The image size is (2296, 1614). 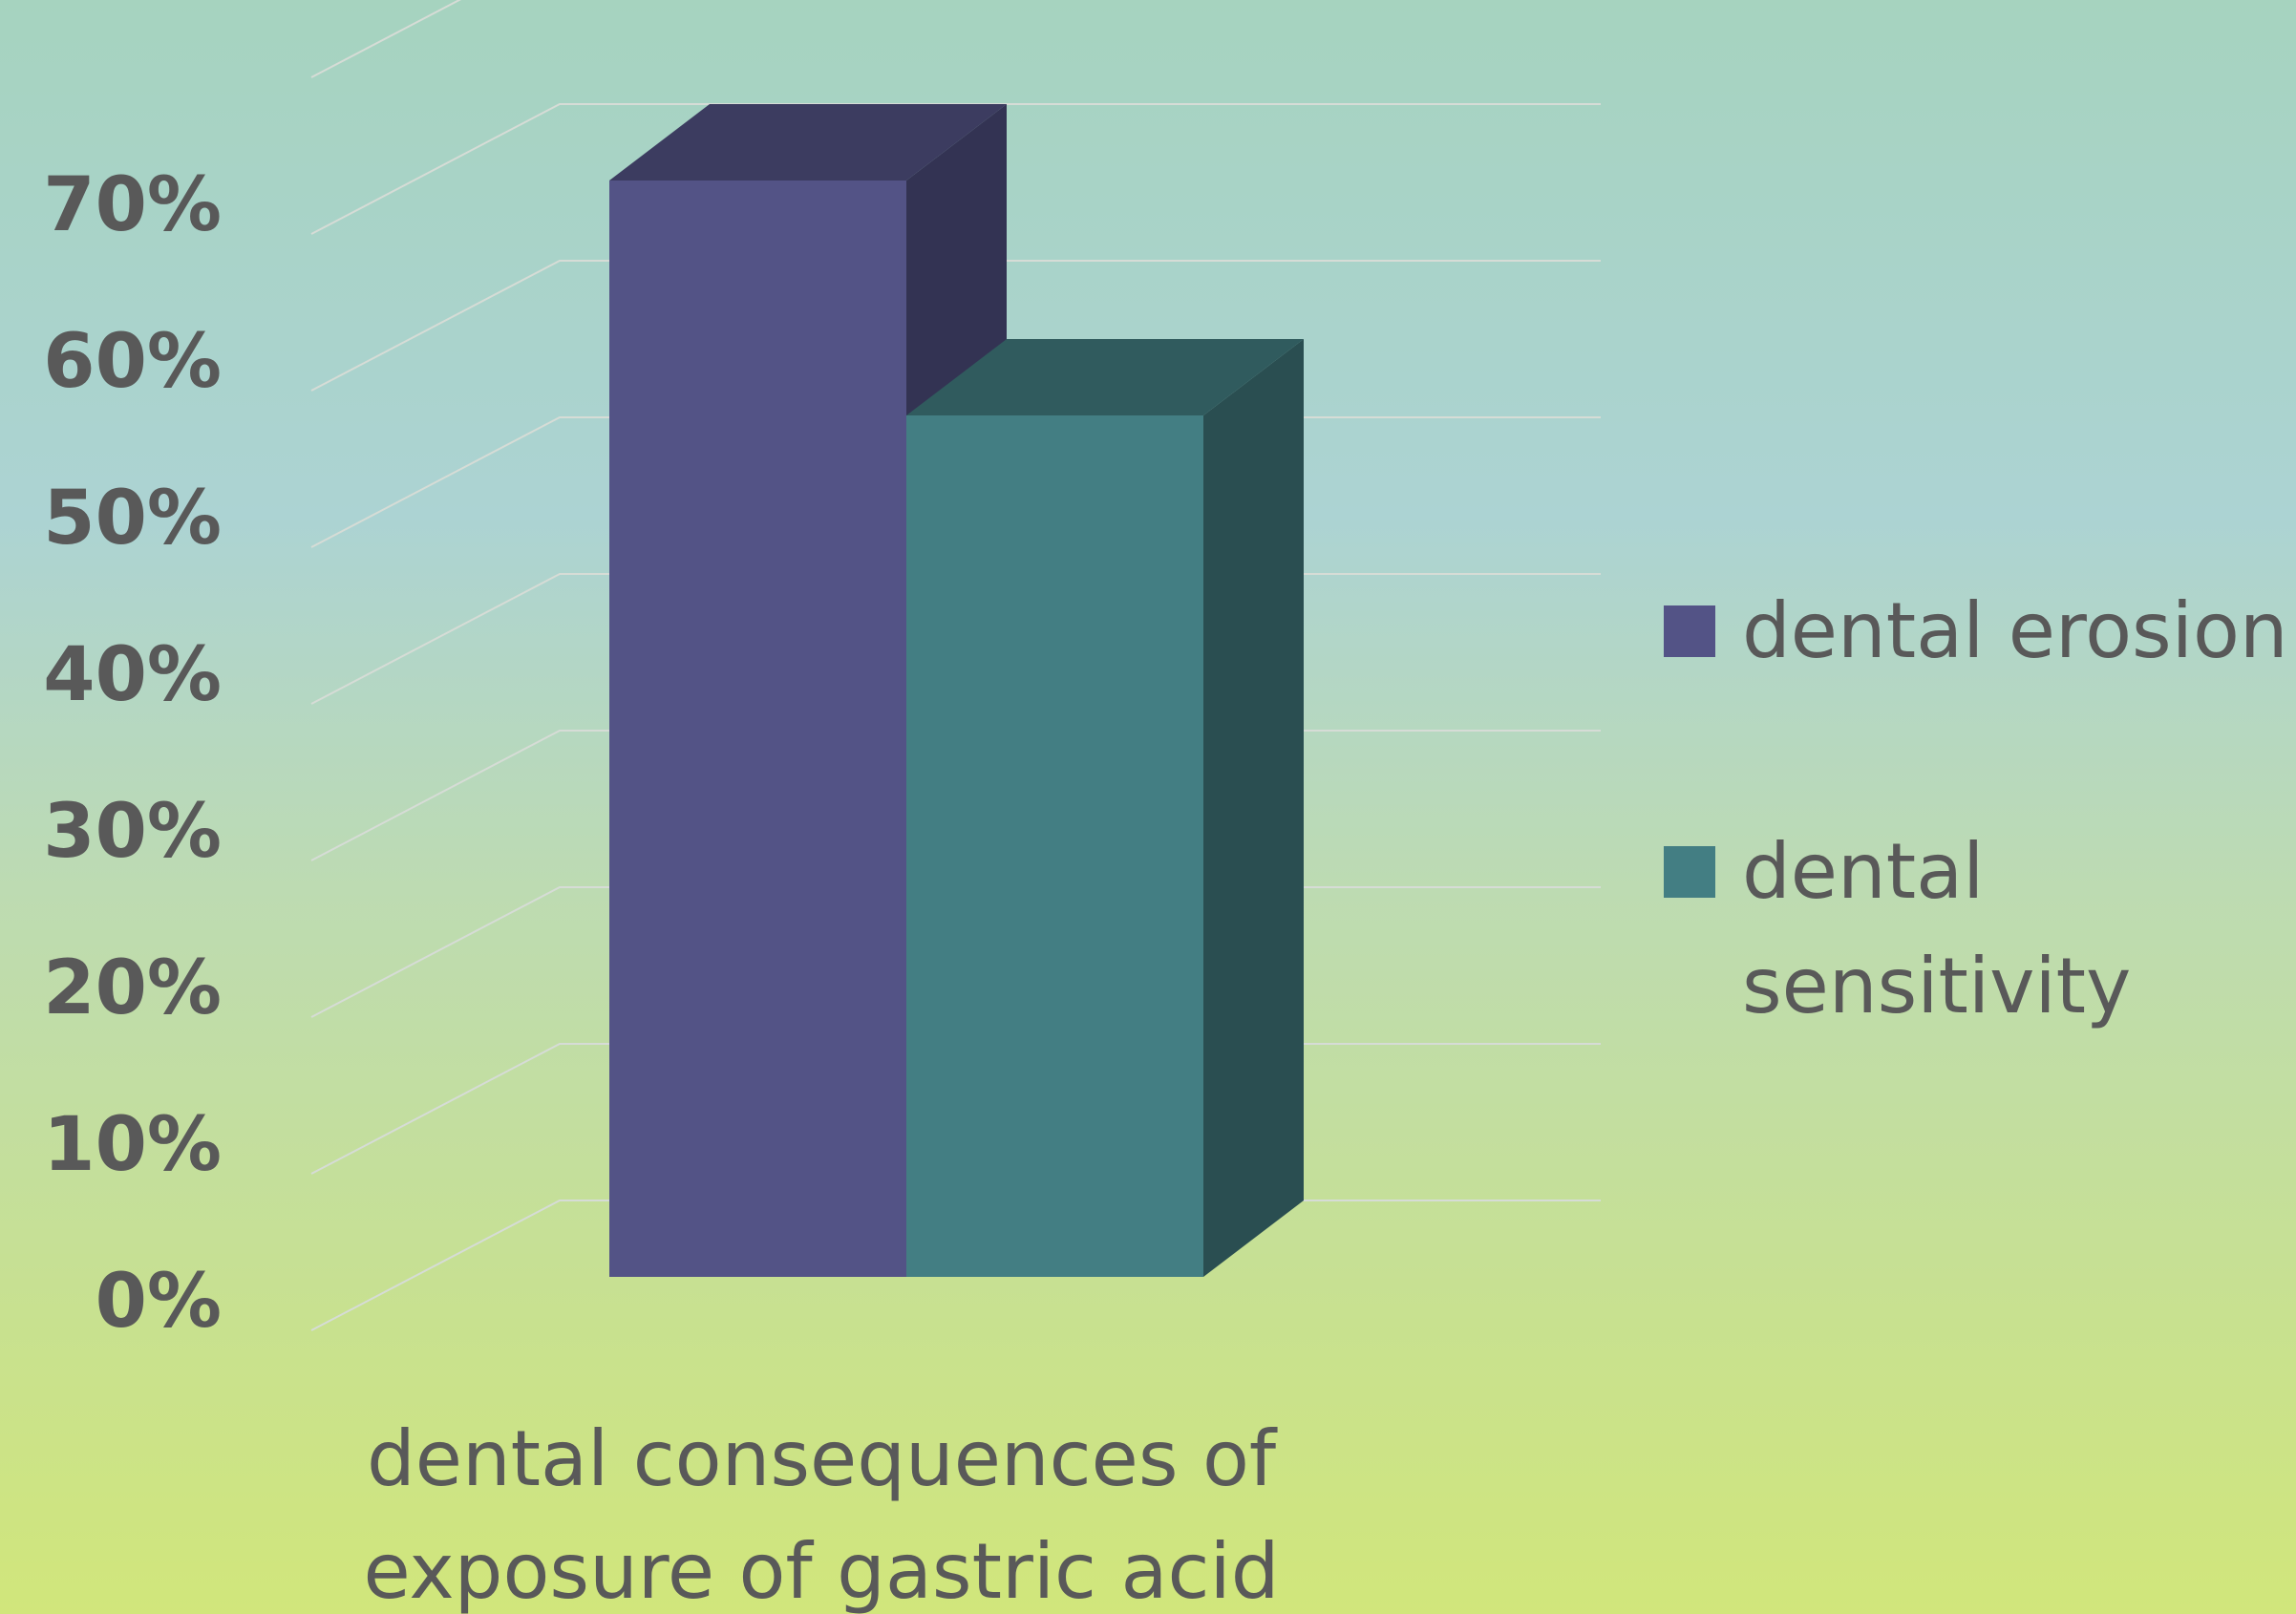 What do you see at coordinates (159, 1302) in the screenshot?
I see `y-tick-label: 0%` at bounding box center [159, 1302].